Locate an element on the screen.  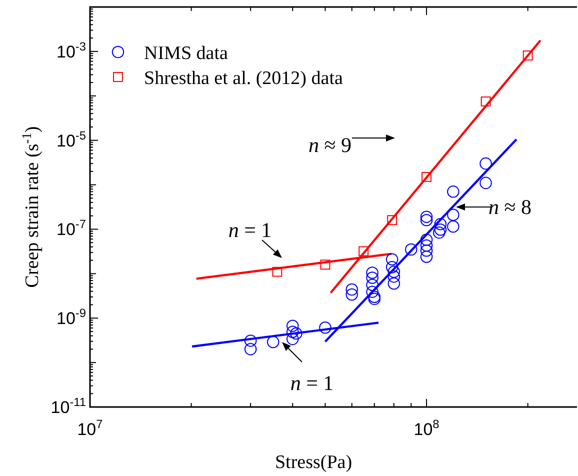
y-tick-label: 10$^{-5}$ is located at coordinates (71, 139).